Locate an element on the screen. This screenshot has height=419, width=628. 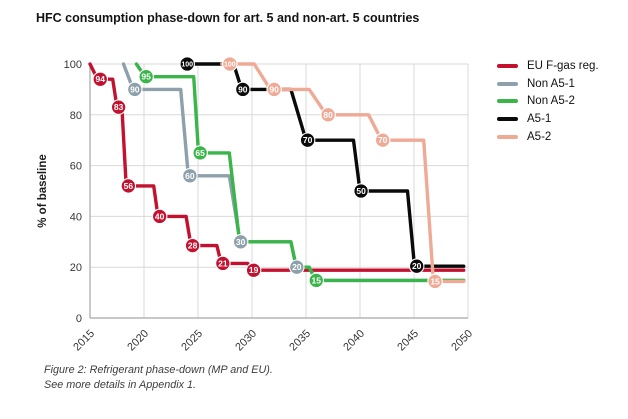
marker-a5-2-80: 80 is located at coordinates (328, 115).